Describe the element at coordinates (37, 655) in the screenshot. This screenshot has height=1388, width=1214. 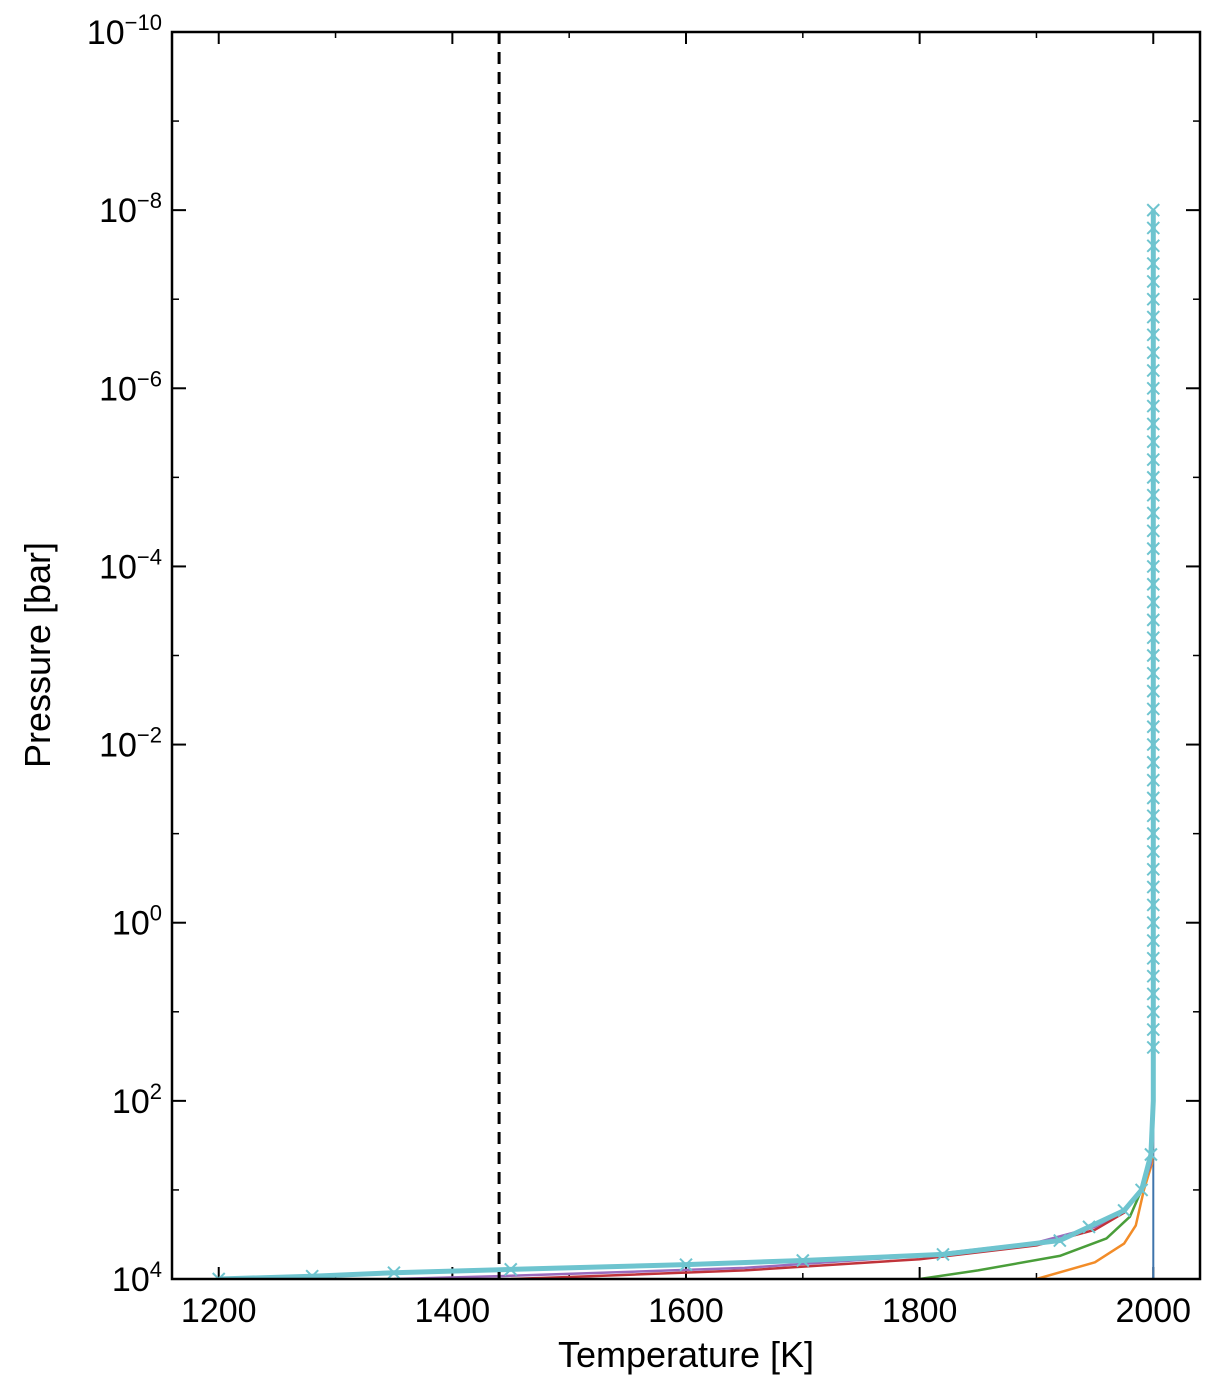
I see `y-axis-label: Pressure [bar]` at that location.